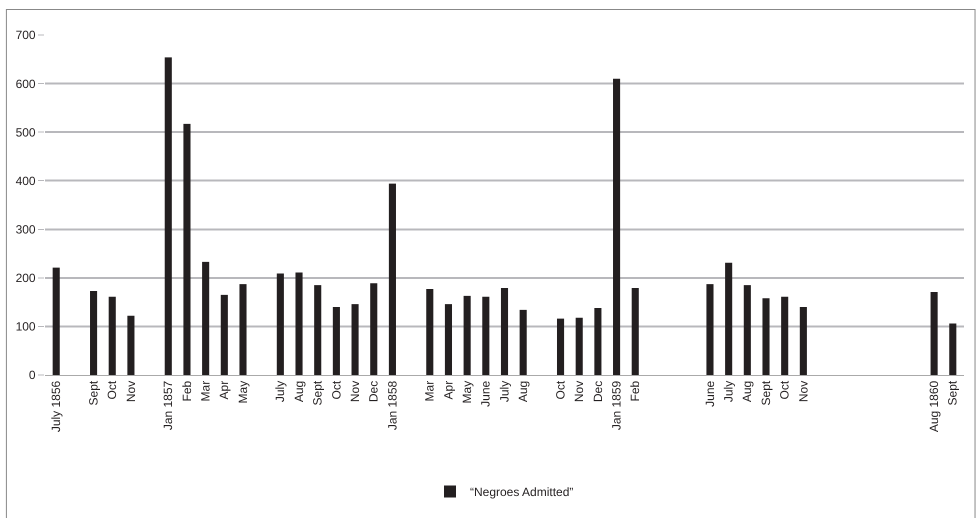  Describe the element at coordinates (26, 229) in the screenshot. I see `y-tick-label: 300` at that location.